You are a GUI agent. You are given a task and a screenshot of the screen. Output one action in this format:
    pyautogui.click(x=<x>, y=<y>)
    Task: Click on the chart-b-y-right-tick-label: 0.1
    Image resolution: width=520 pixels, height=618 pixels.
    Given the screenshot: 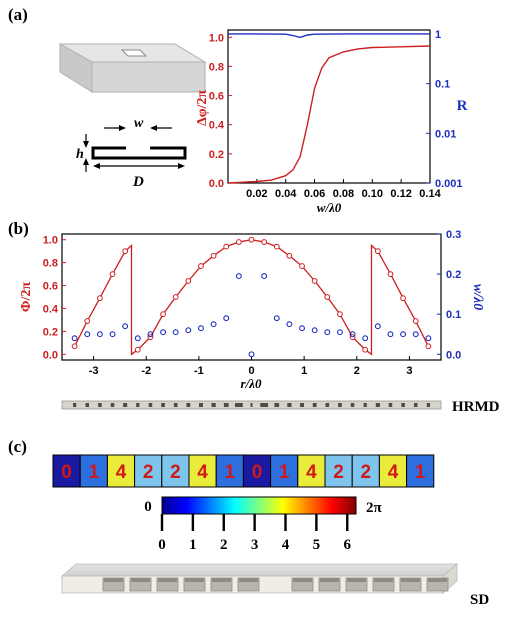 What is the action you would take?
    pyautogui.click(x=453, y=315)
    